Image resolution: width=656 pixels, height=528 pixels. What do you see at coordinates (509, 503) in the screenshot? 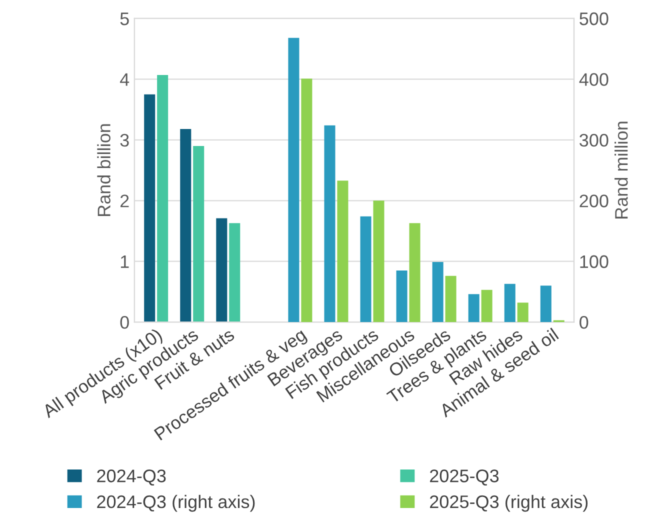
I see `legend-label: 2025-Q3 (right axis)` at bounding box center [509, 503].